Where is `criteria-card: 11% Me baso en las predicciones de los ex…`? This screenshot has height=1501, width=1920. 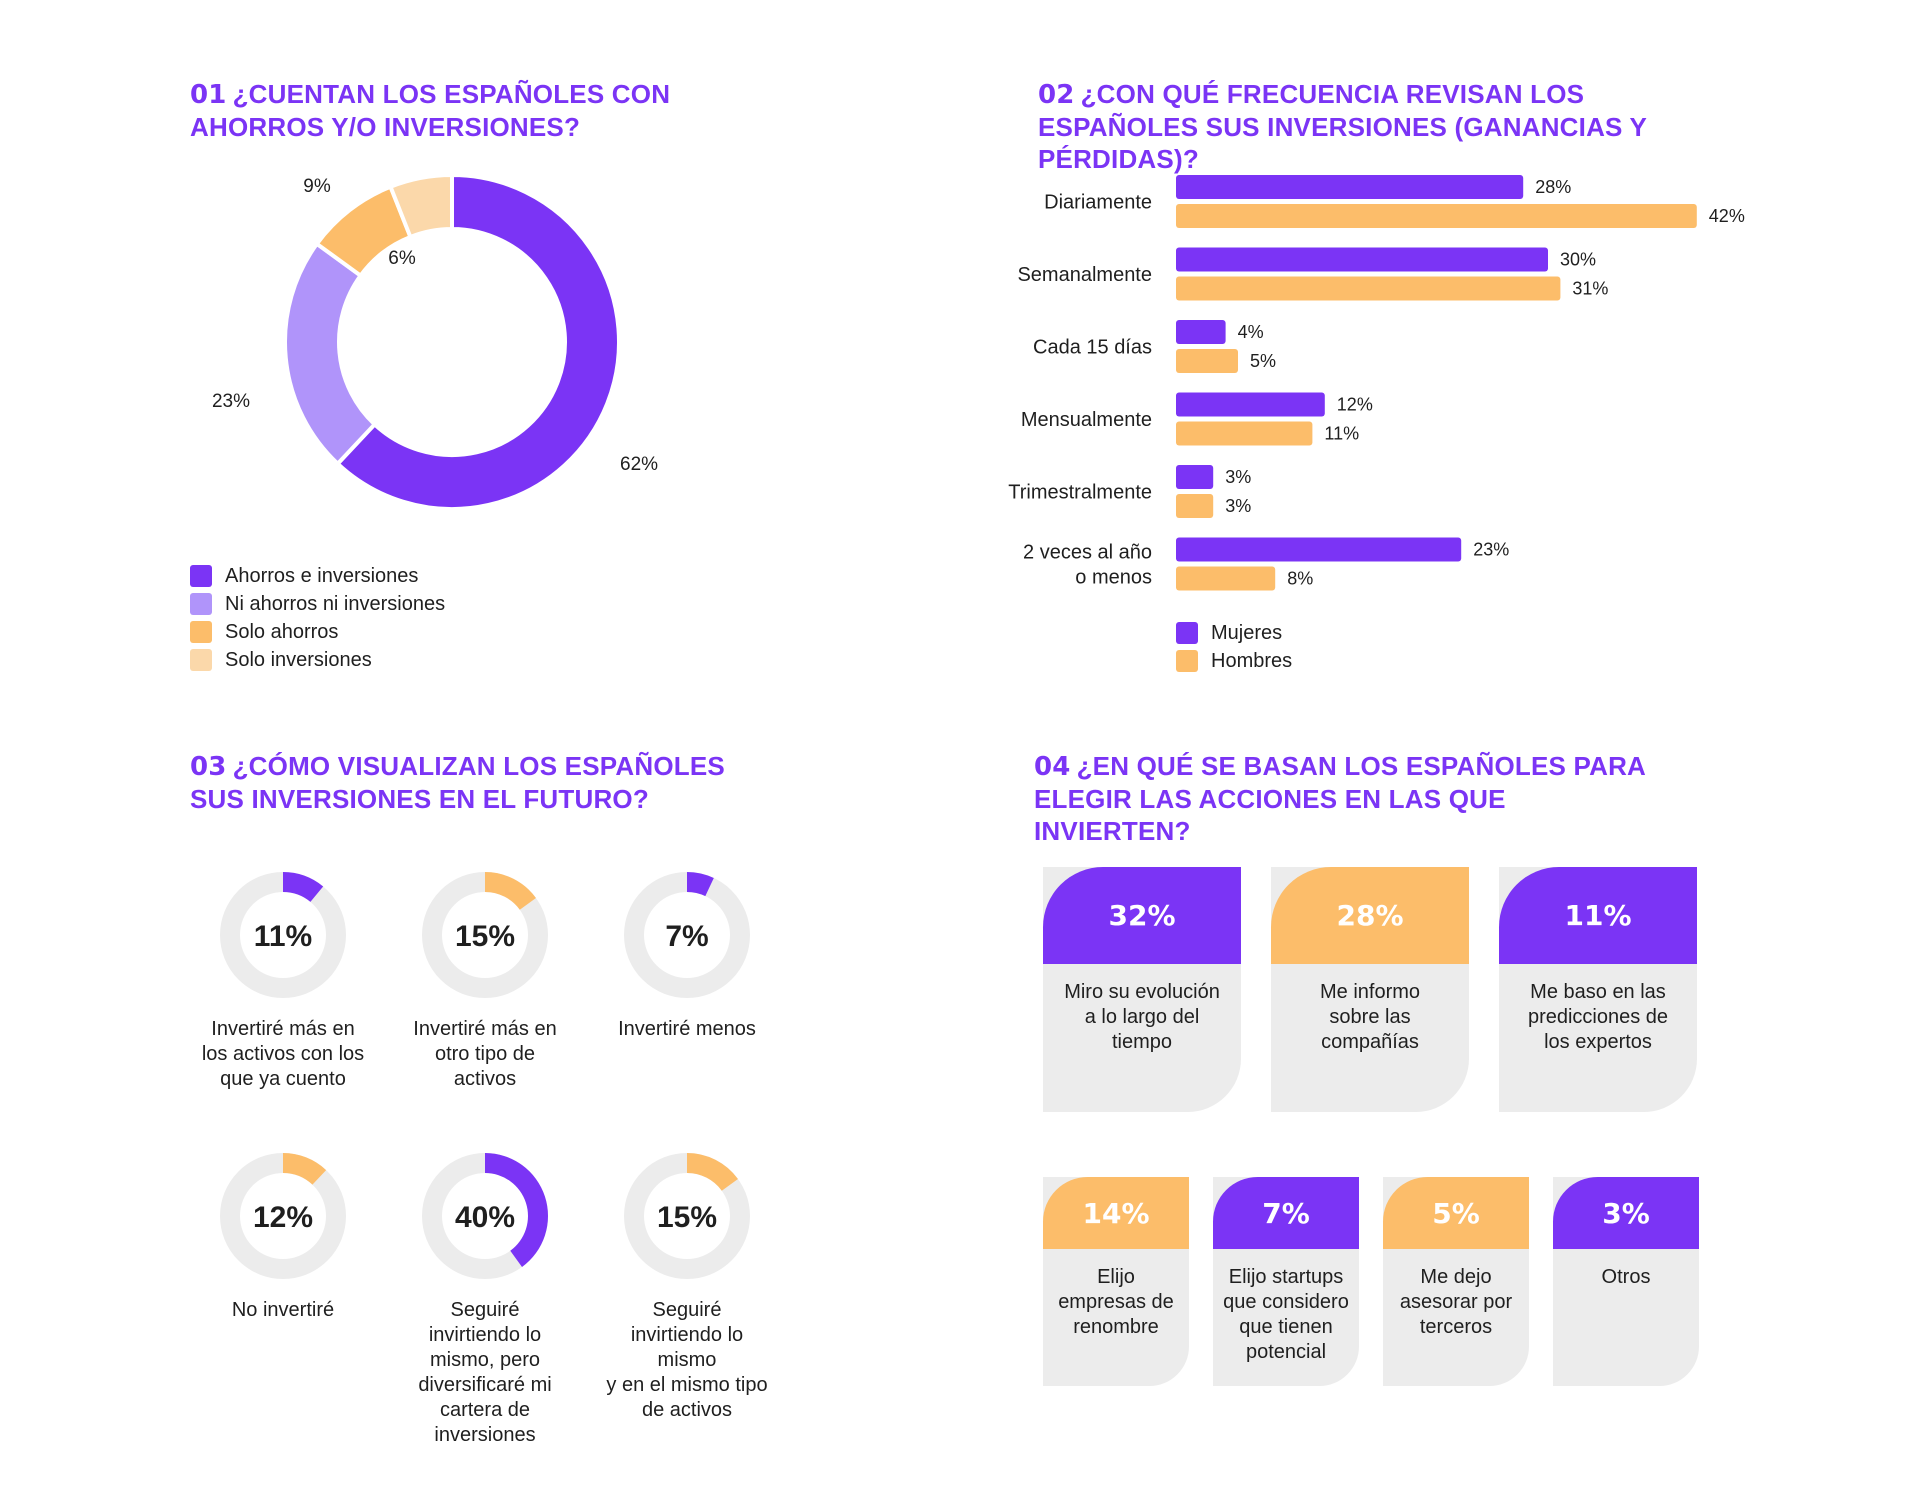 criteria-card: 11% Me baso en las predicciones de los ex… is located at coordinates (1598, 989).